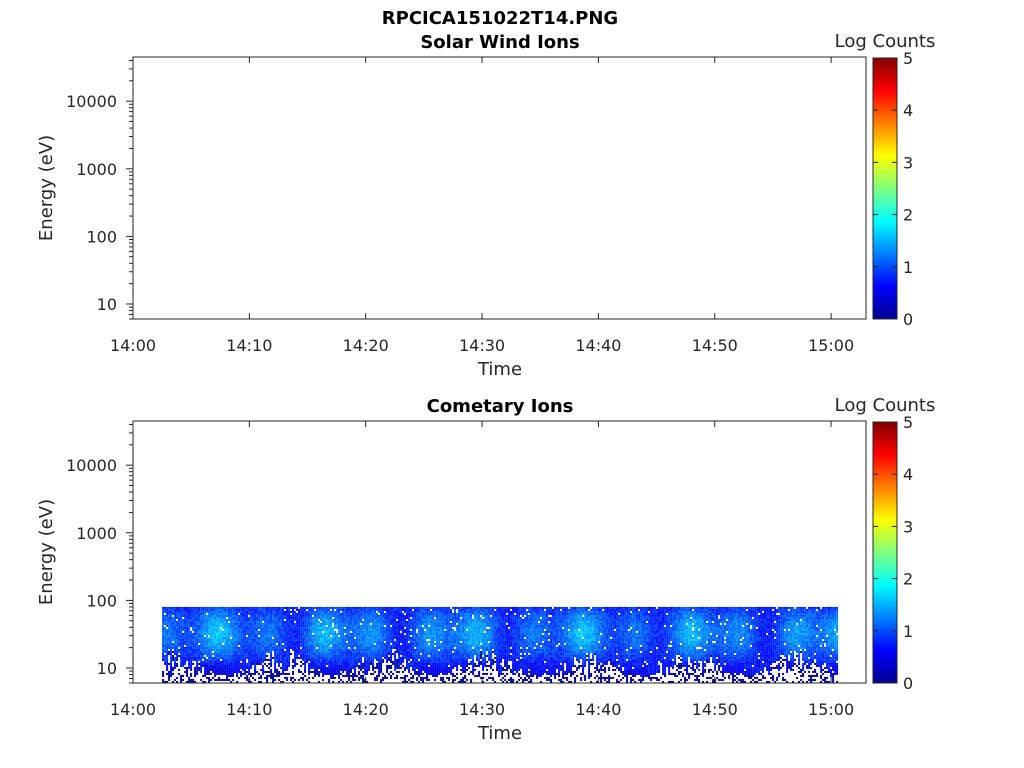 This screenshot has height=768, width=1024. Describe the element at coordinates (500, 18) in the screenshot. I see `figure-title: RPCICA151022T14.PNG` at that location.